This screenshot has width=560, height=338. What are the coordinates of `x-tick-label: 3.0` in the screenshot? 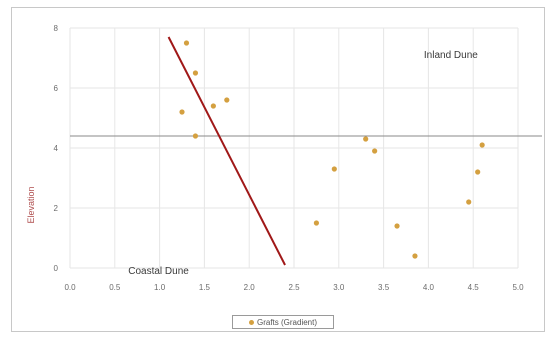 It's located at (339, 287).